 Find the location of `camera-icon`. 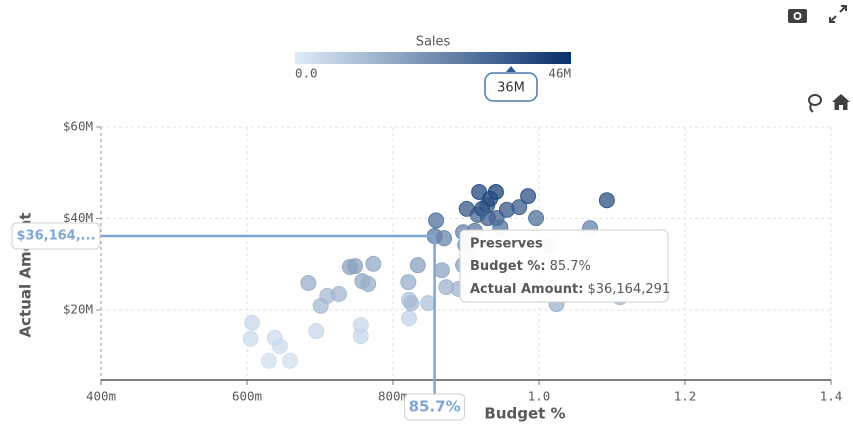

camera-icon is located at coordinates (797, 16).